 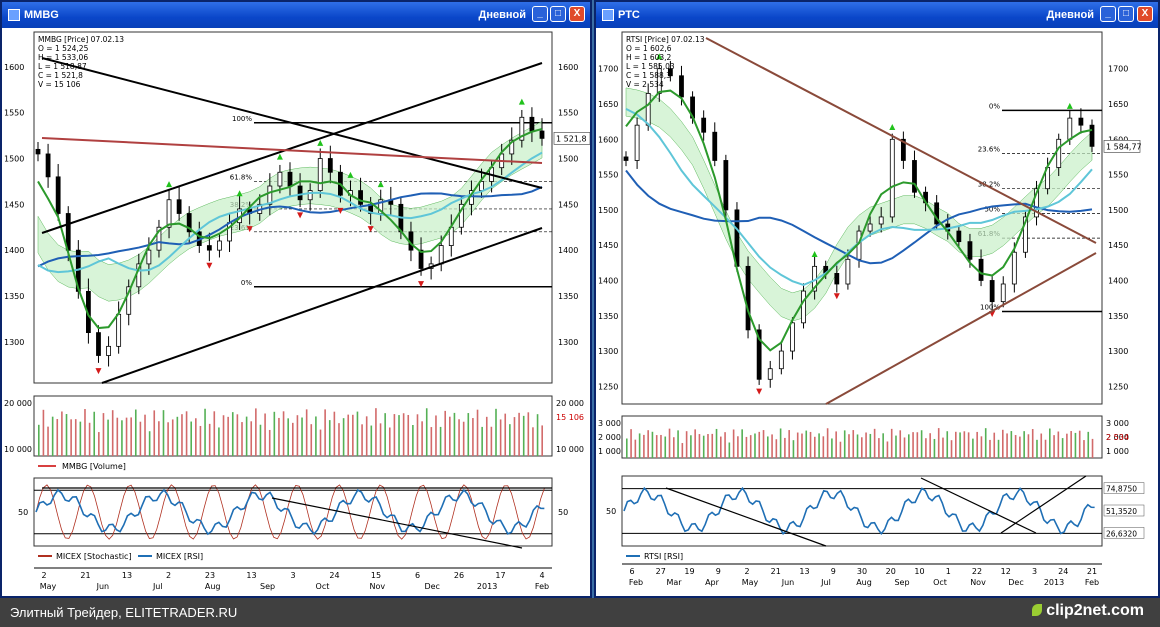 What do you see at coordinates (877, 15) in the screenshot?
I see `right-titlebar: РТС Дневной _ □ X` at bounding box center [877, 15].